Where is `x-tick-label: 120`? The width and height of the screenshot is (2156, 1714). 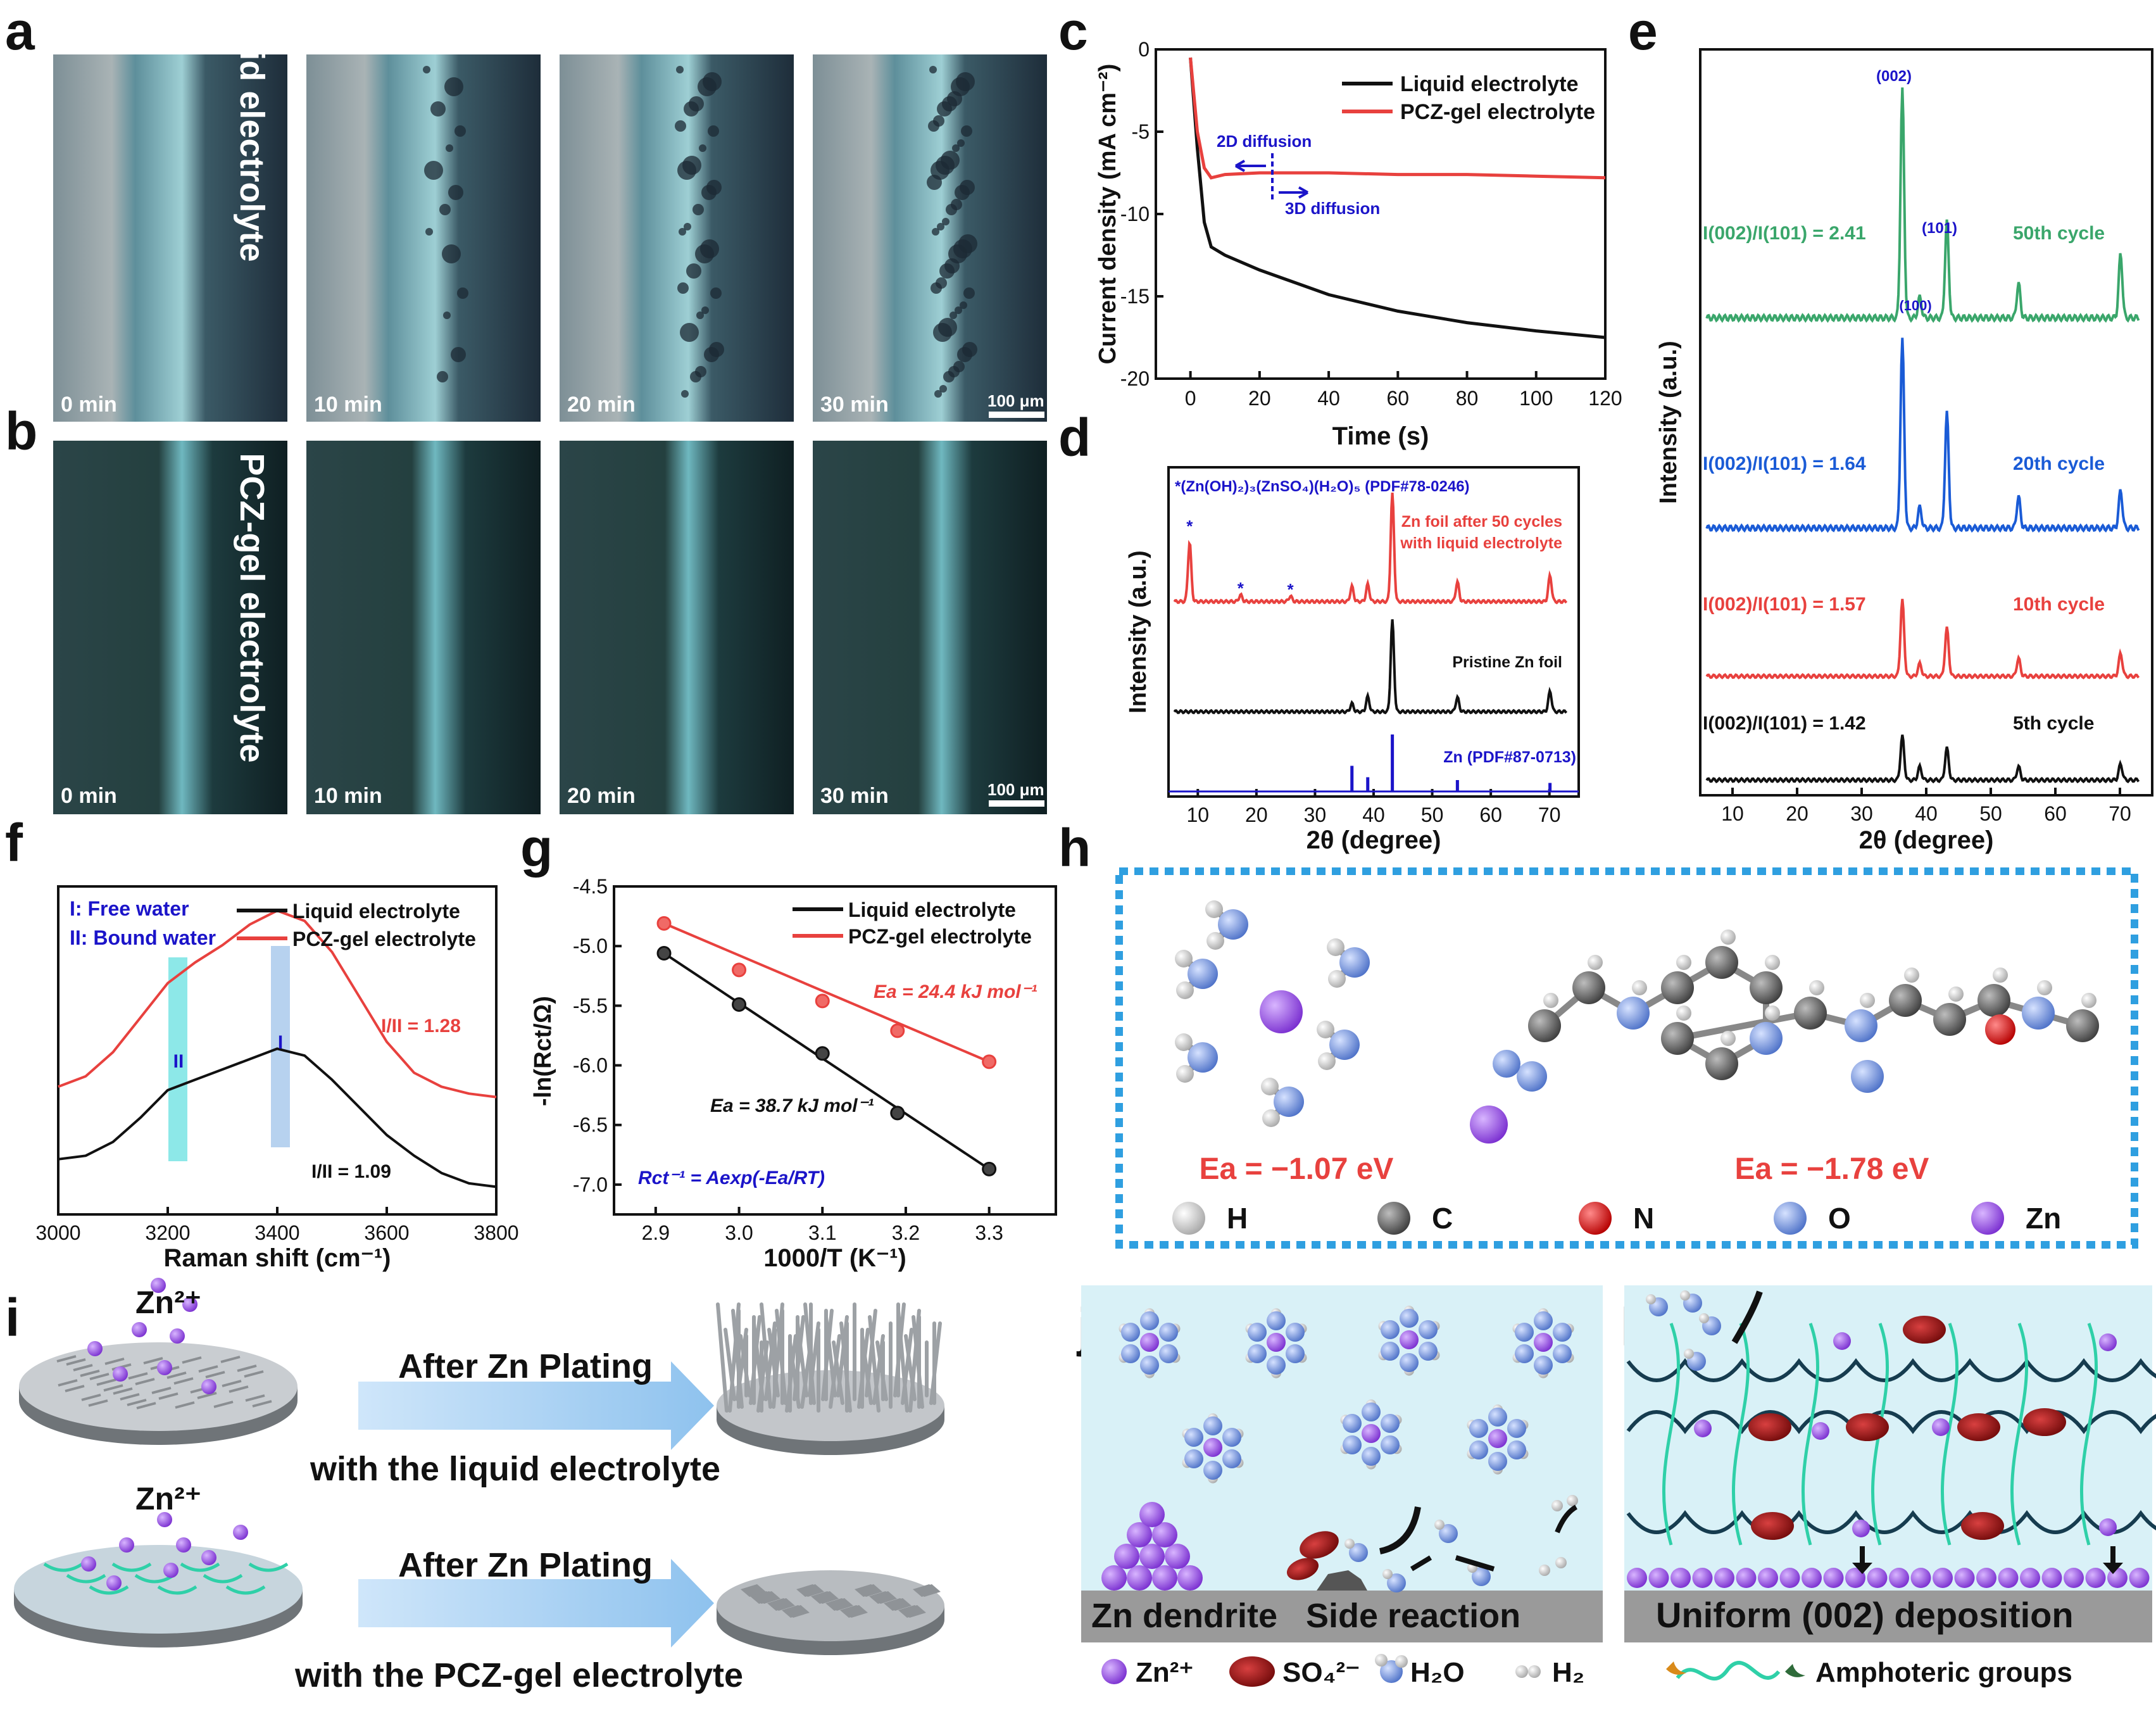 x-tick-label: 120 is located at coordinates (1605, 399).